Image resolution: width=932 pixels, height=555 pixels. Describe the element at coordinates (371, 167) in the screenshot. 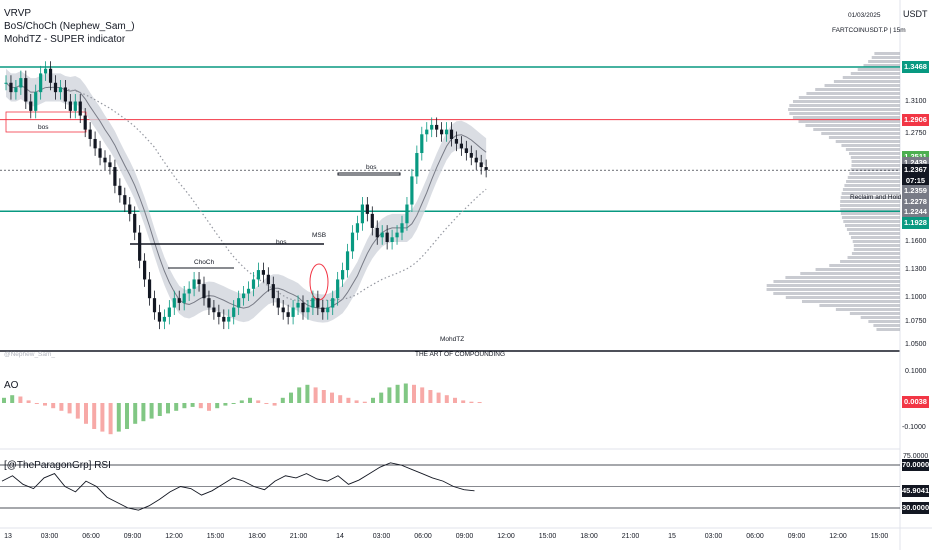

I see `bos-label-2: bos` at that location.